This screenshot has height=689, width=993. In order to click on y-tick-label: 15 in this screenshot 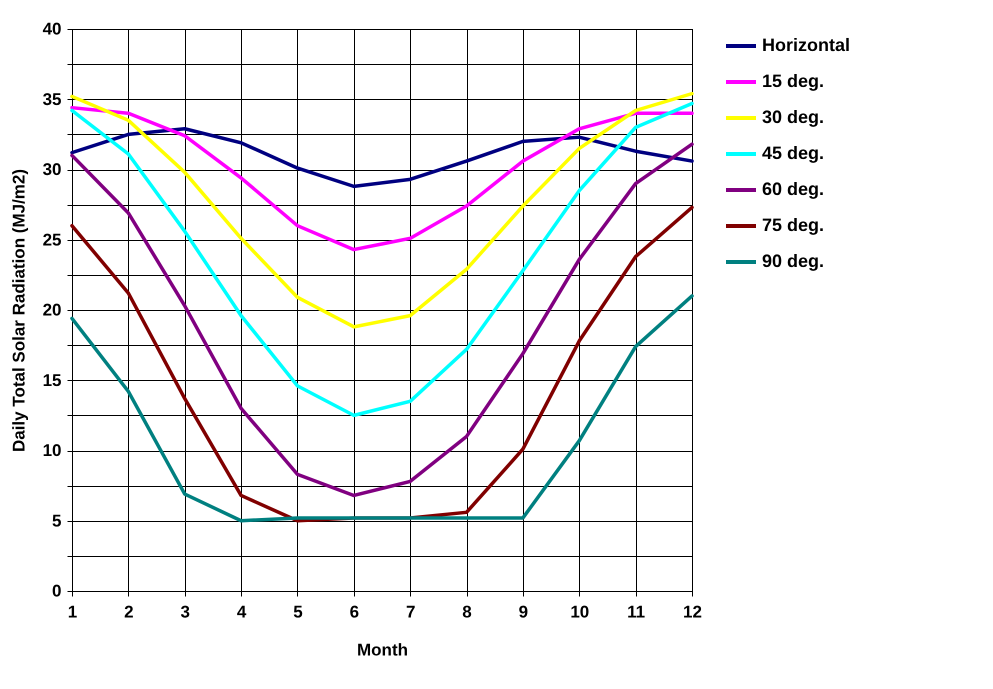, I will do `click(52, 380)`.